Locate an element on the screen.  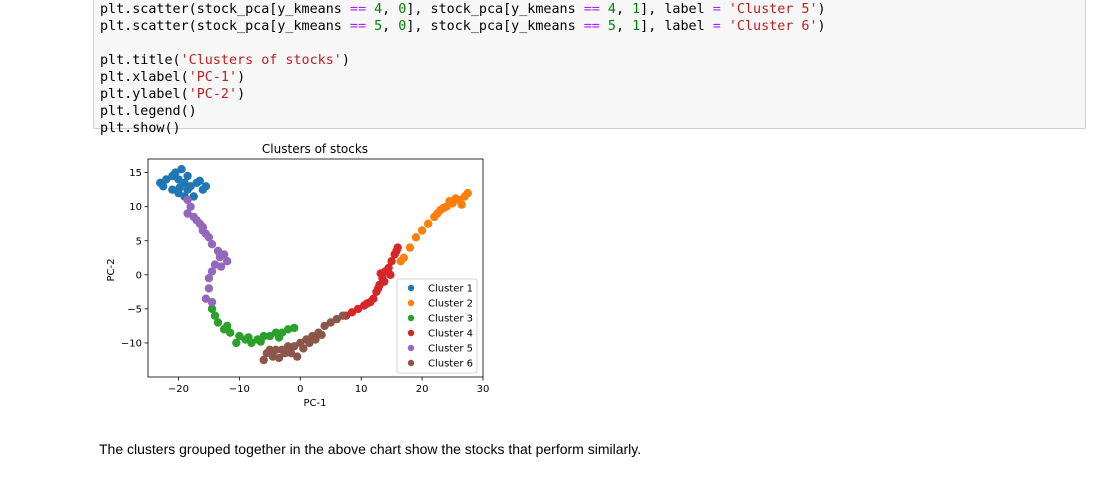
y-axis: 15 10 5 0 −5 −10 is located at coordinates (134, 258).